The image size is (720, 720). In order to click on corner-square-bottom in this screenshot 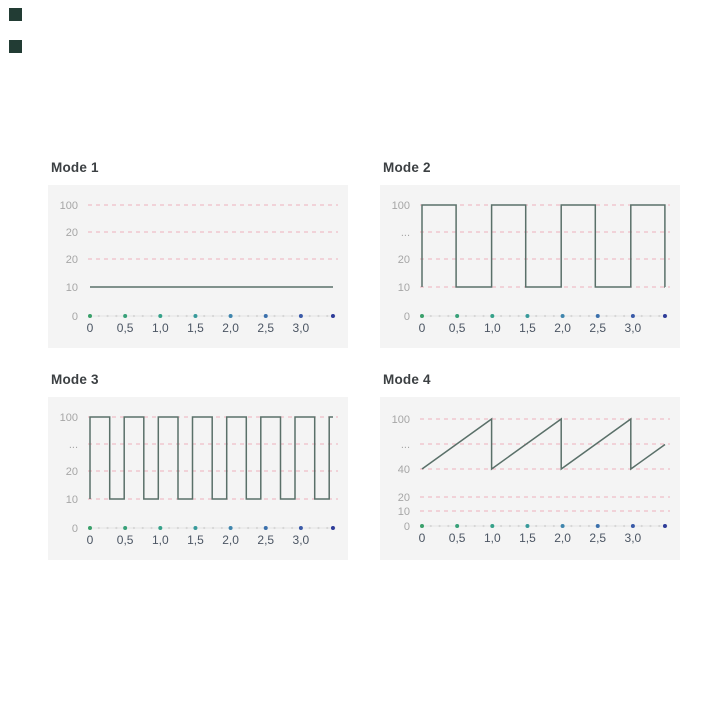, I will do `click(15, 46)`.